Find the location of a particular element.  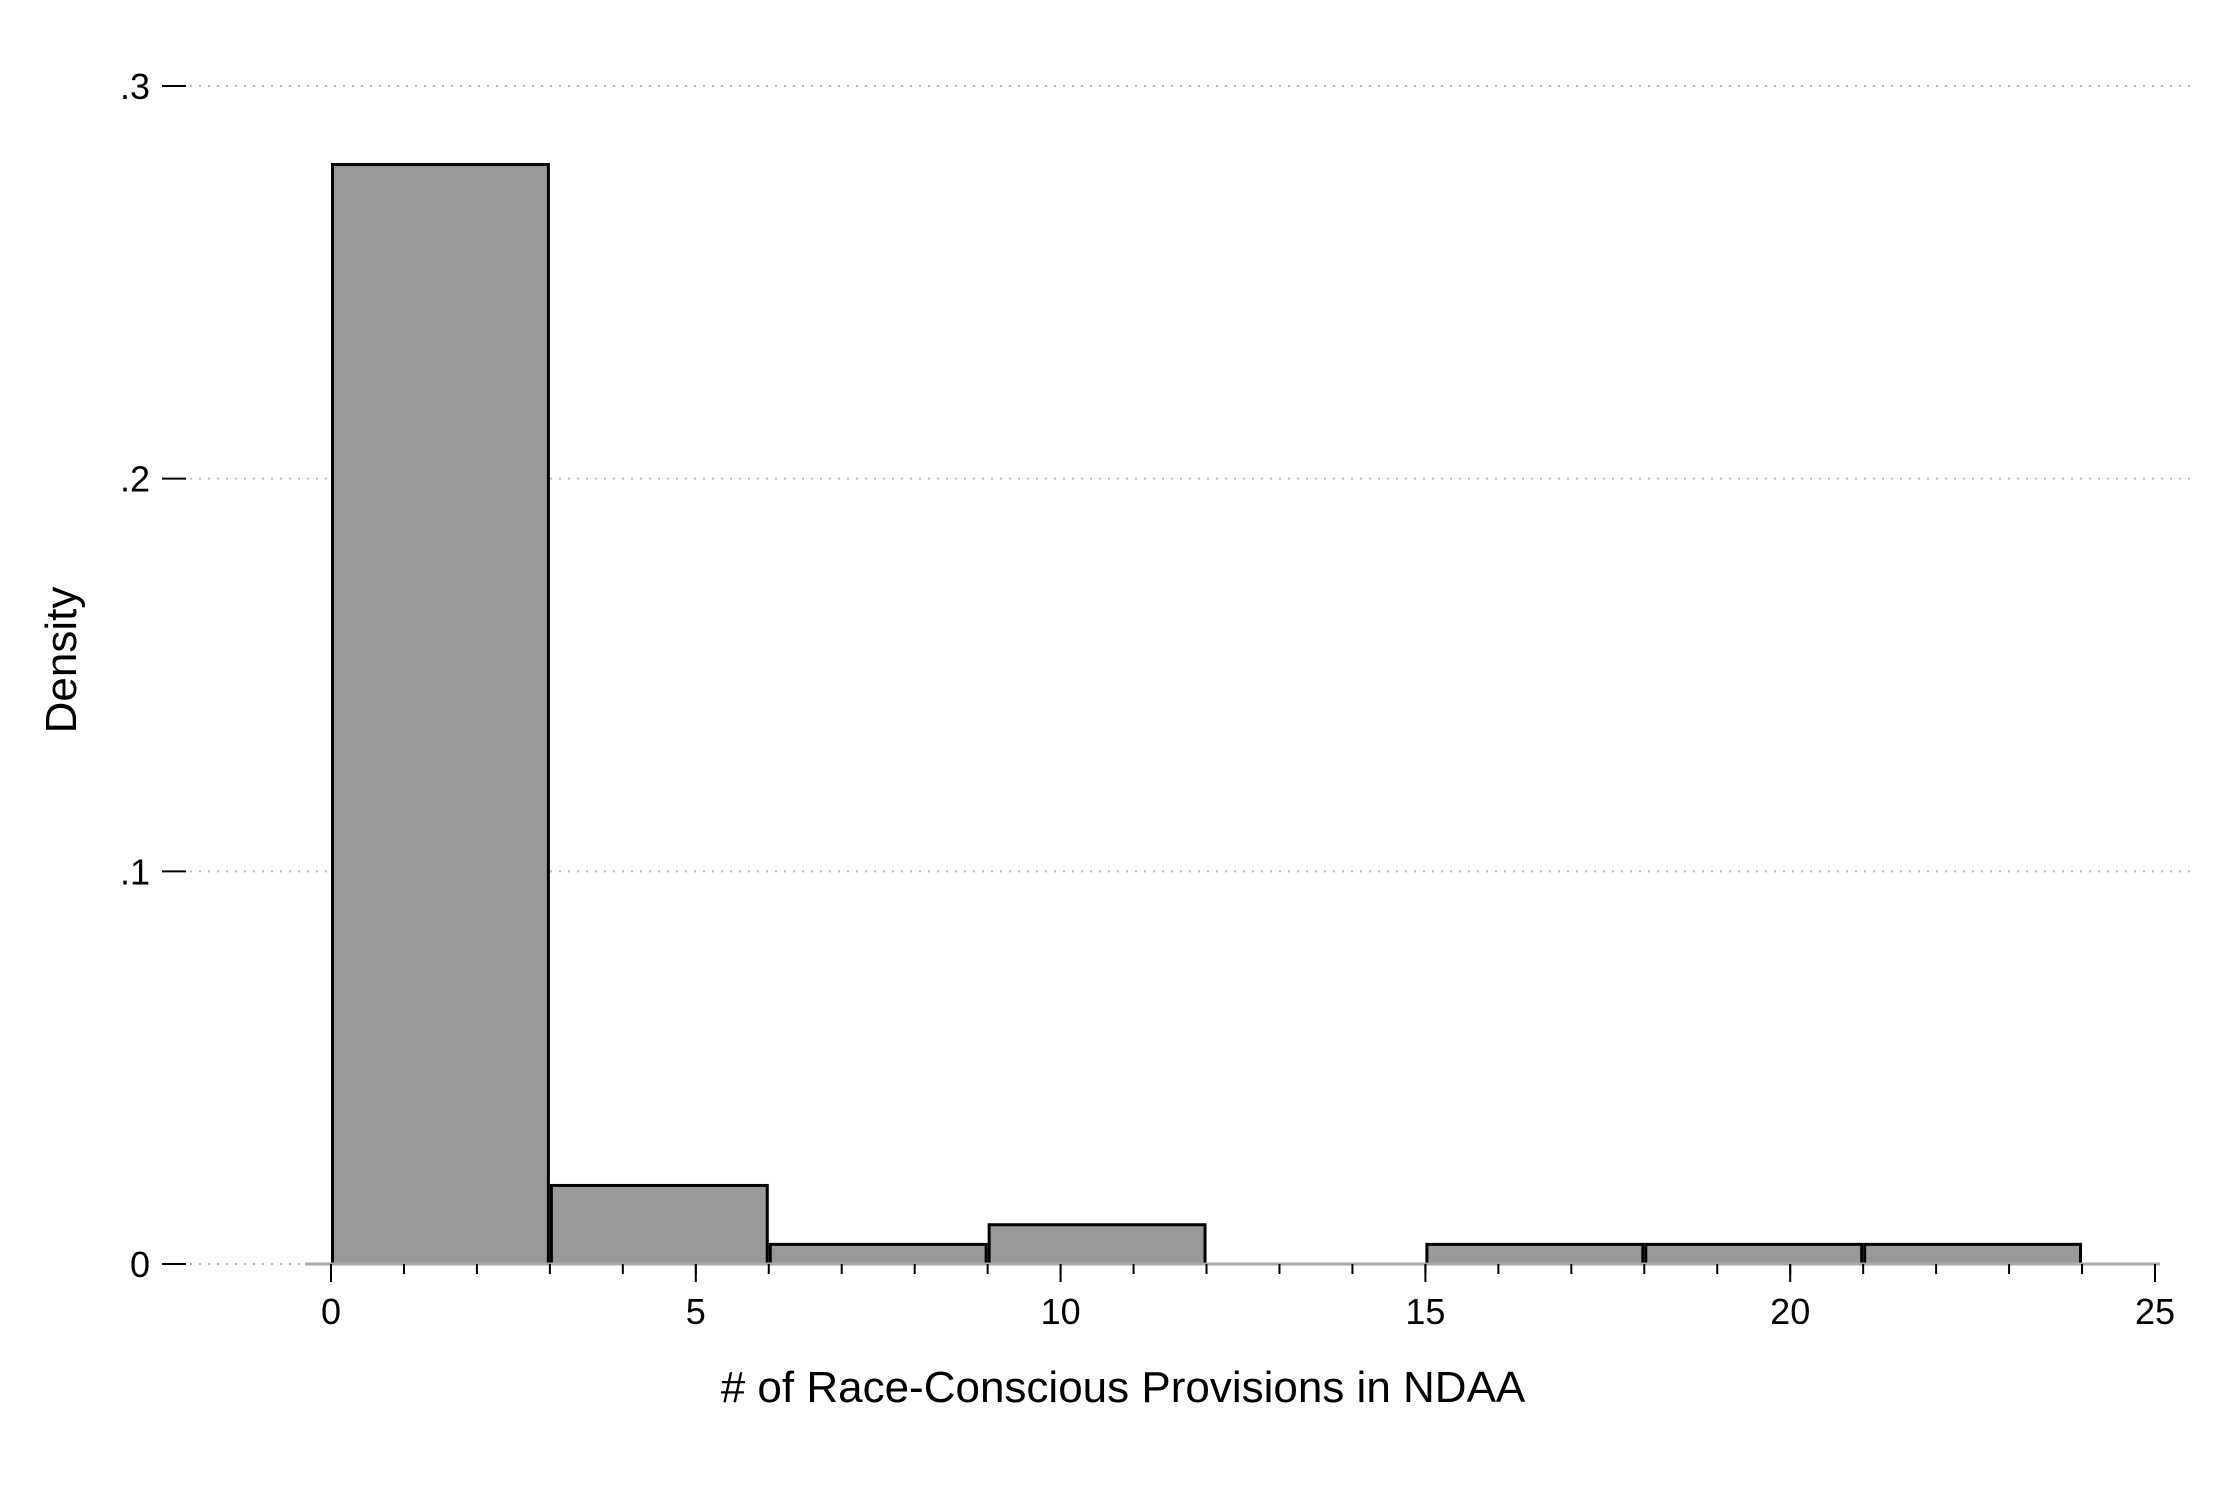

x-tick-label: 20 is located at coordinates (1790, 1311).